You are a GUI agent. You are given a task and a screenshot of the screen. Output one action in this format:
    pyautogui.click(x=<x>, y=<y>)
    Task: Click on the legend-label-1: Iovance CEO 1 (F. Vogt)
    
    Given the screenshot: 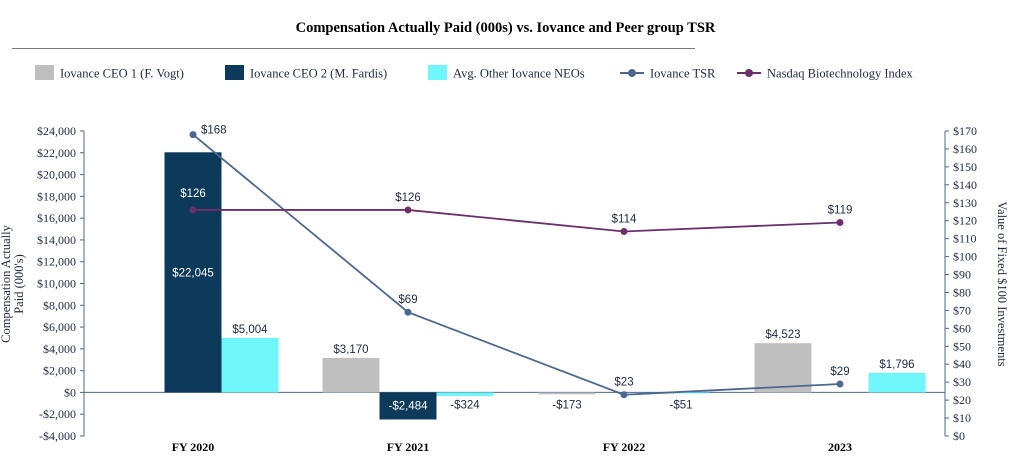 What is the action you would take?
    pyautogui.click(x=122, y=74)
    